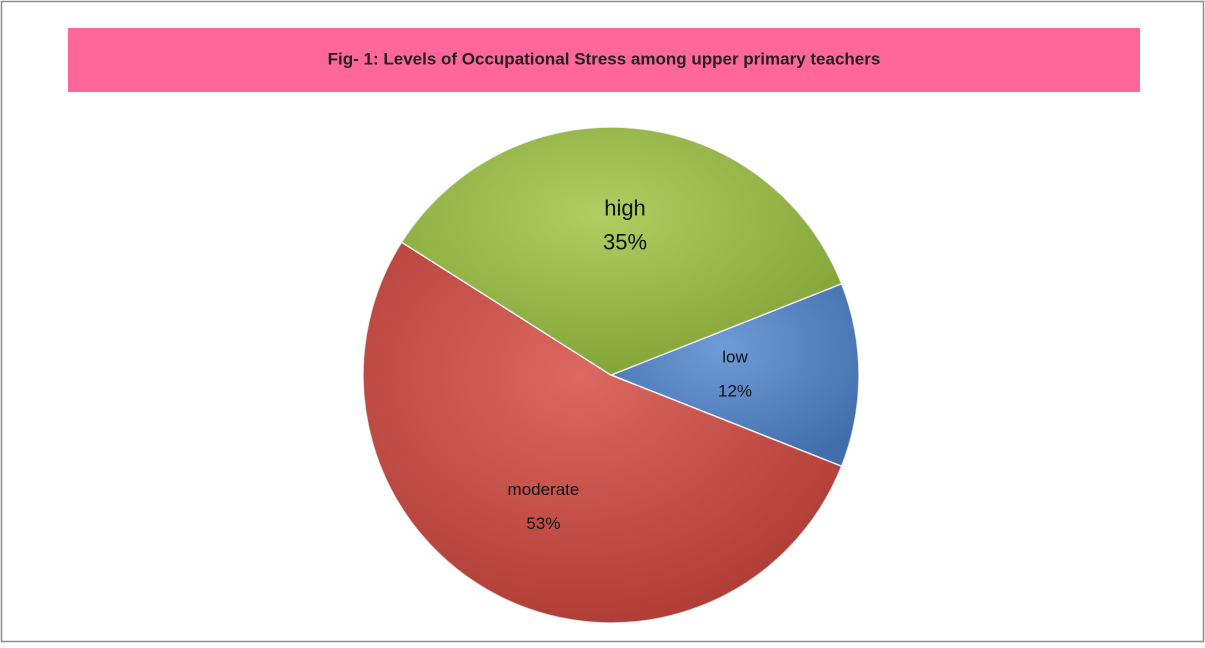 This screenshot has height=648, width=1205. What do you see at coordinates (735, 356) in the screenshot?
I see `slice-category-label: low` at bounding box center [735, 356].